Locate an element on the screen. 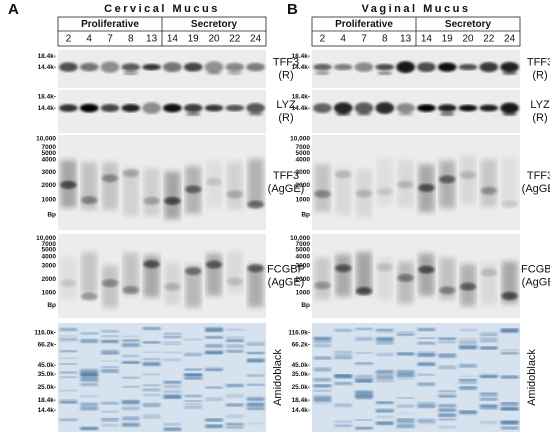  lane-label: 13 is located at coordinates (152, 39).